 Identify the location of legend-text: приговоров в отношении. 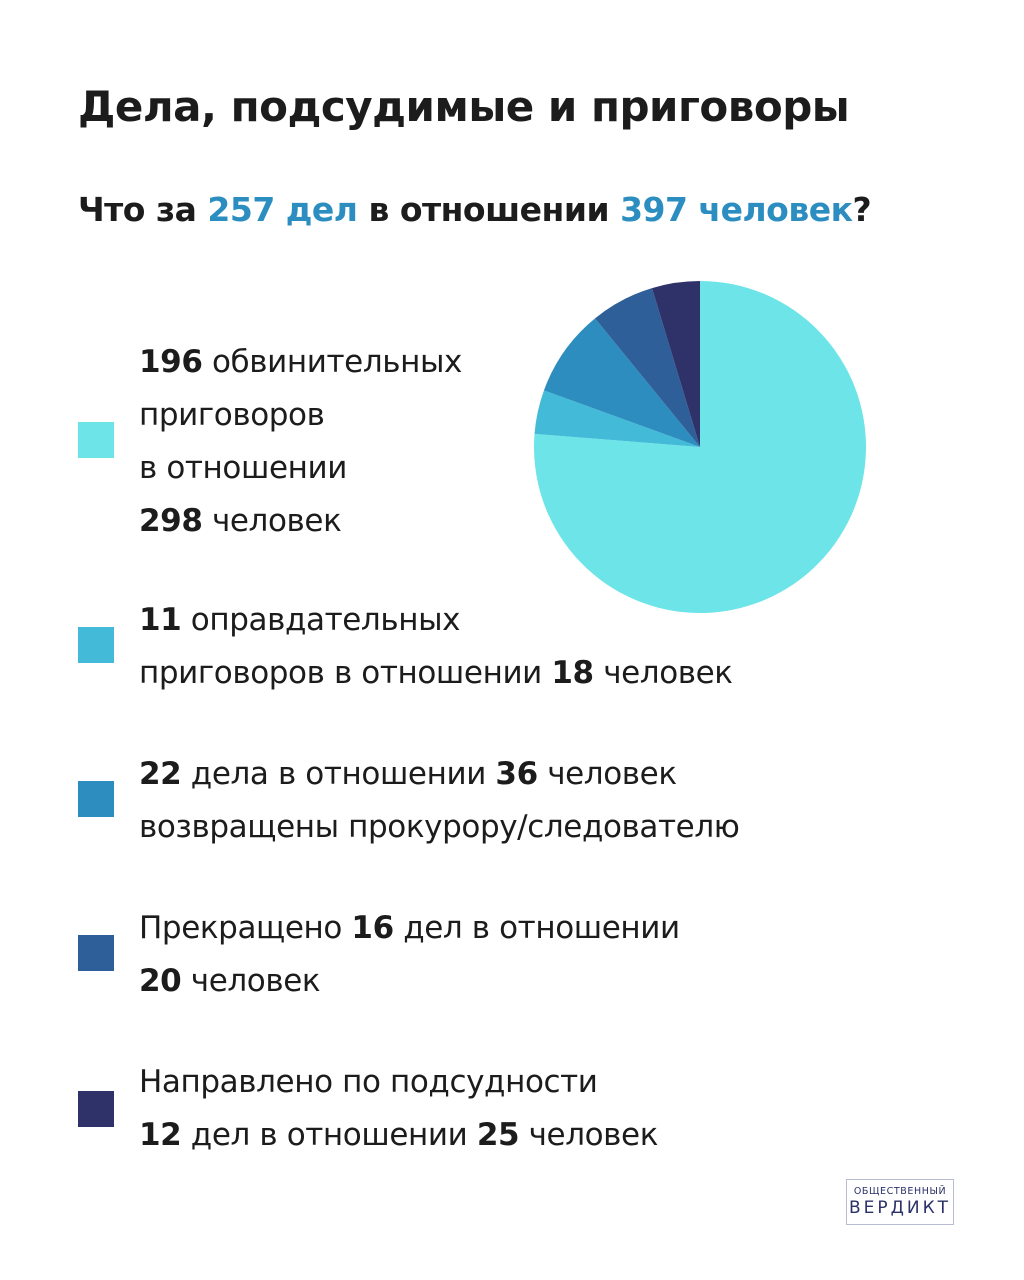
(345, 673).